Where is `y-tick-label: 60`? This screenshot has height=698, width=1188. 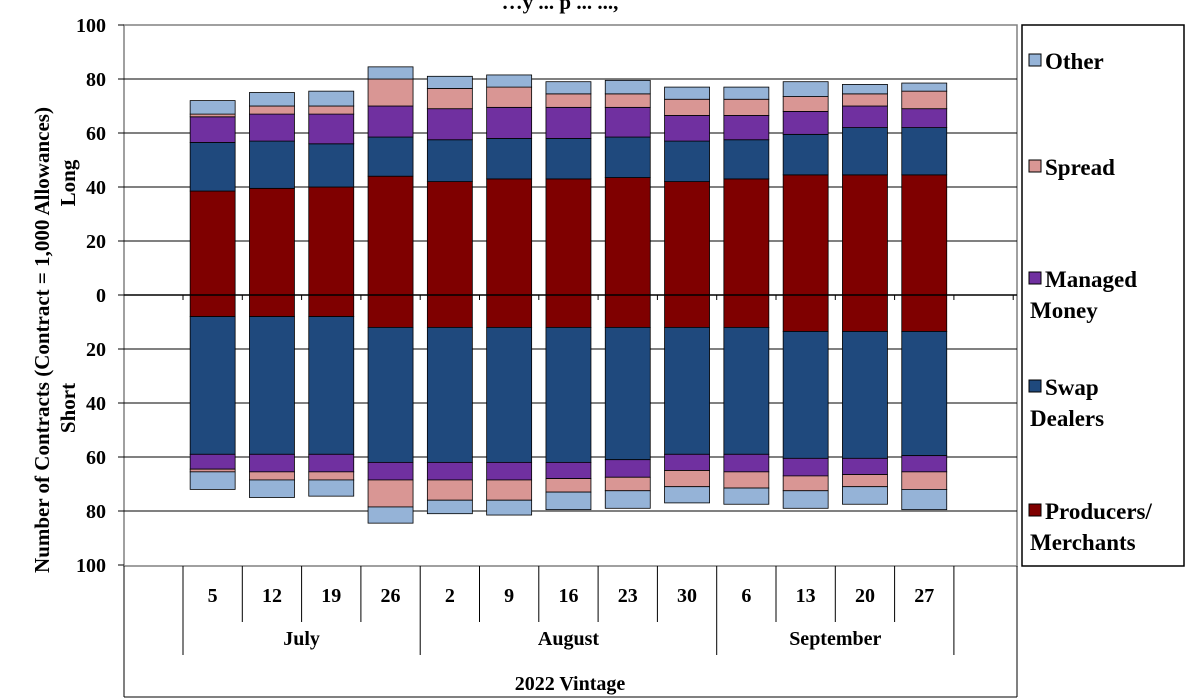 y-tick-label: 60 is located at coordinates (96, 134).